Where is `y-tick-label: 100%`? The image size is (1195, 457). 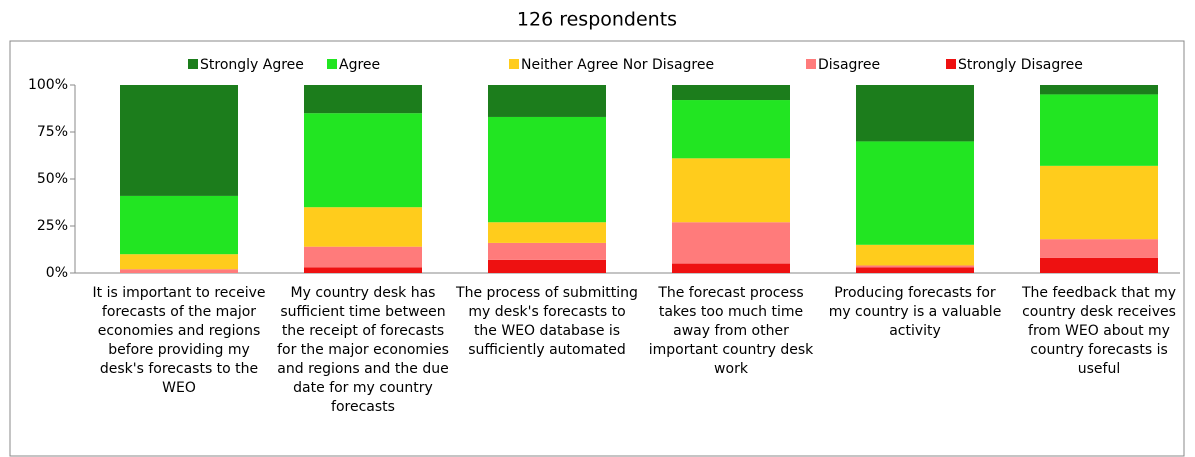
y-tick-label: 100% is located at coordinates (48, 85).